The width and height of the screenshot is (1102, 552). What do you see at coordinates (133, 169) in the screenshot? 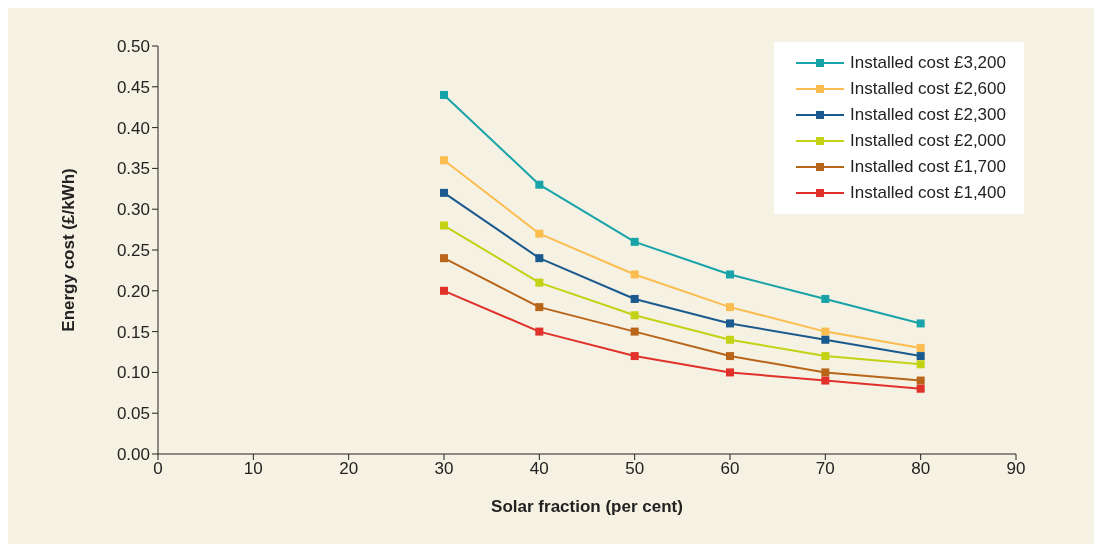
I see `y-tick-label: 0.35` at bounding box center [133, 169].